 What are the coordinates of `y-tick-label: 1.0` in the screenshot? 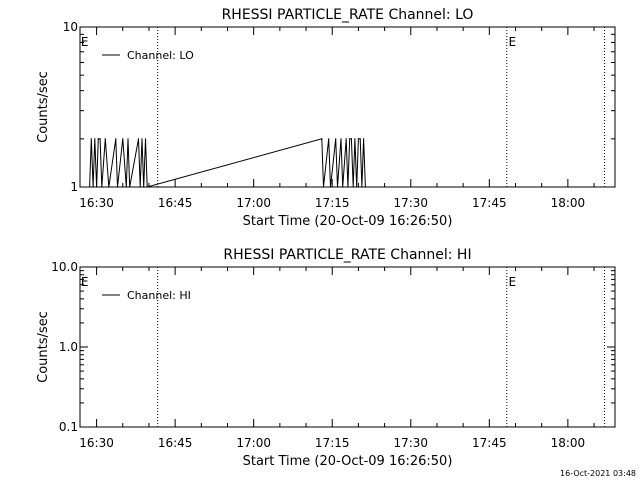 It's located at (68, 347).